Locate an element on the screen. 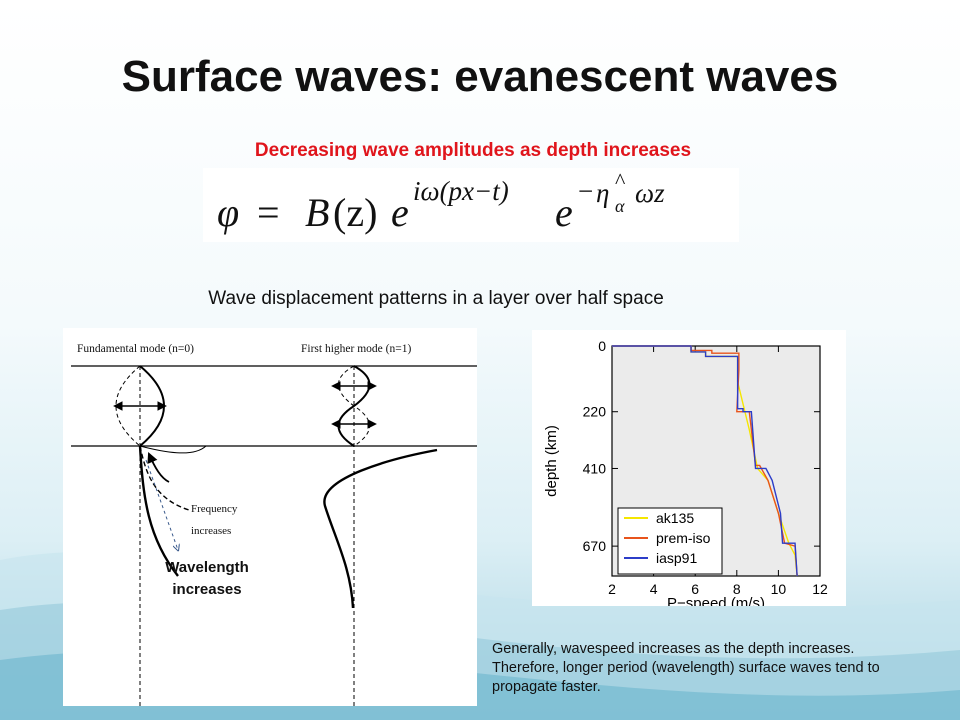 The height and width of the screenshot is (720, 960). y-tick-label: 410 is located at coordinates (595, 468).